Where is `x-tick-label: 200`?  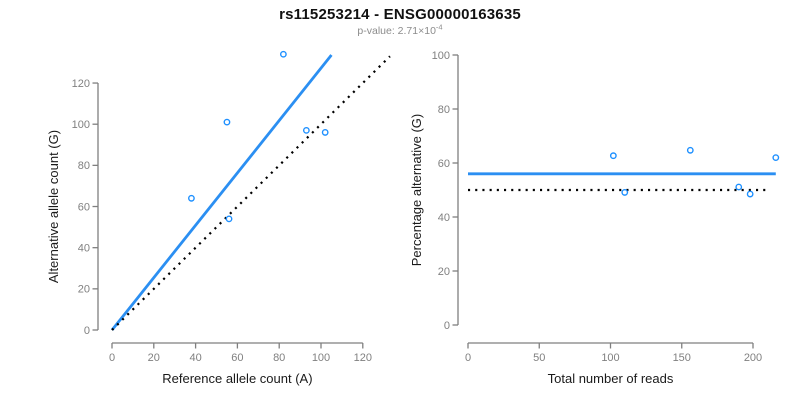 x-tick-label: 200 is located at coordinates (753, 358).